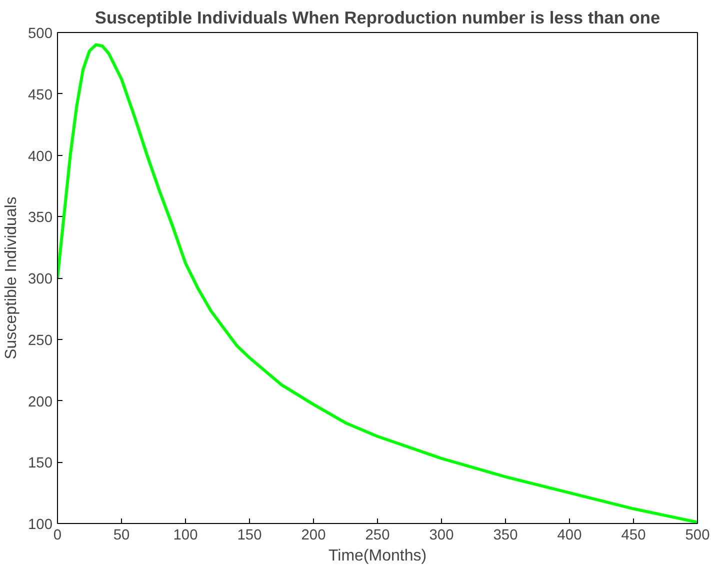 The width and height of the screenshot is (711, 567). What do you see at coordinates (249, 536) in the screenshot?
I see `x-tick-label: 150` at bounding box center [249, 536].